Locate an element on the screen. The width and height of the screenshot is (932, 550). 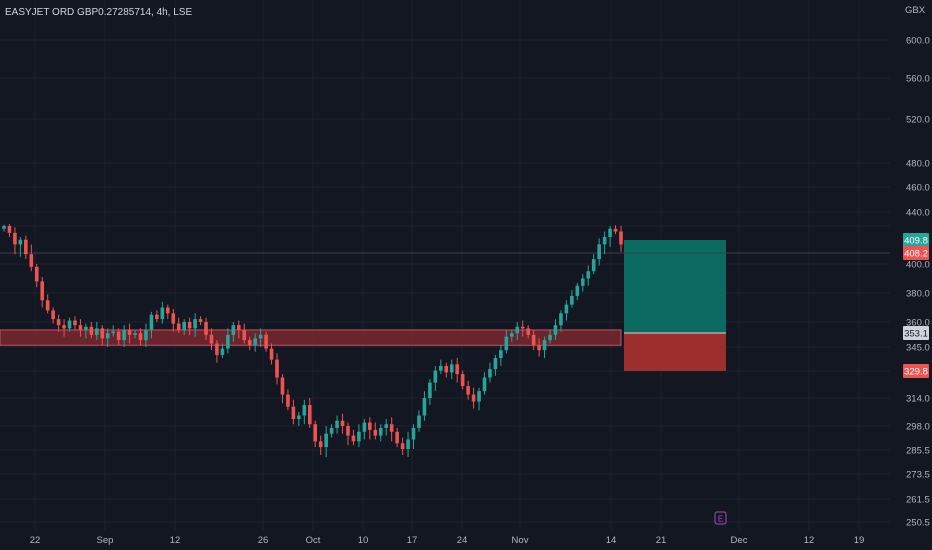
earnings-event-marker: E is located at coordinates (720, 518).